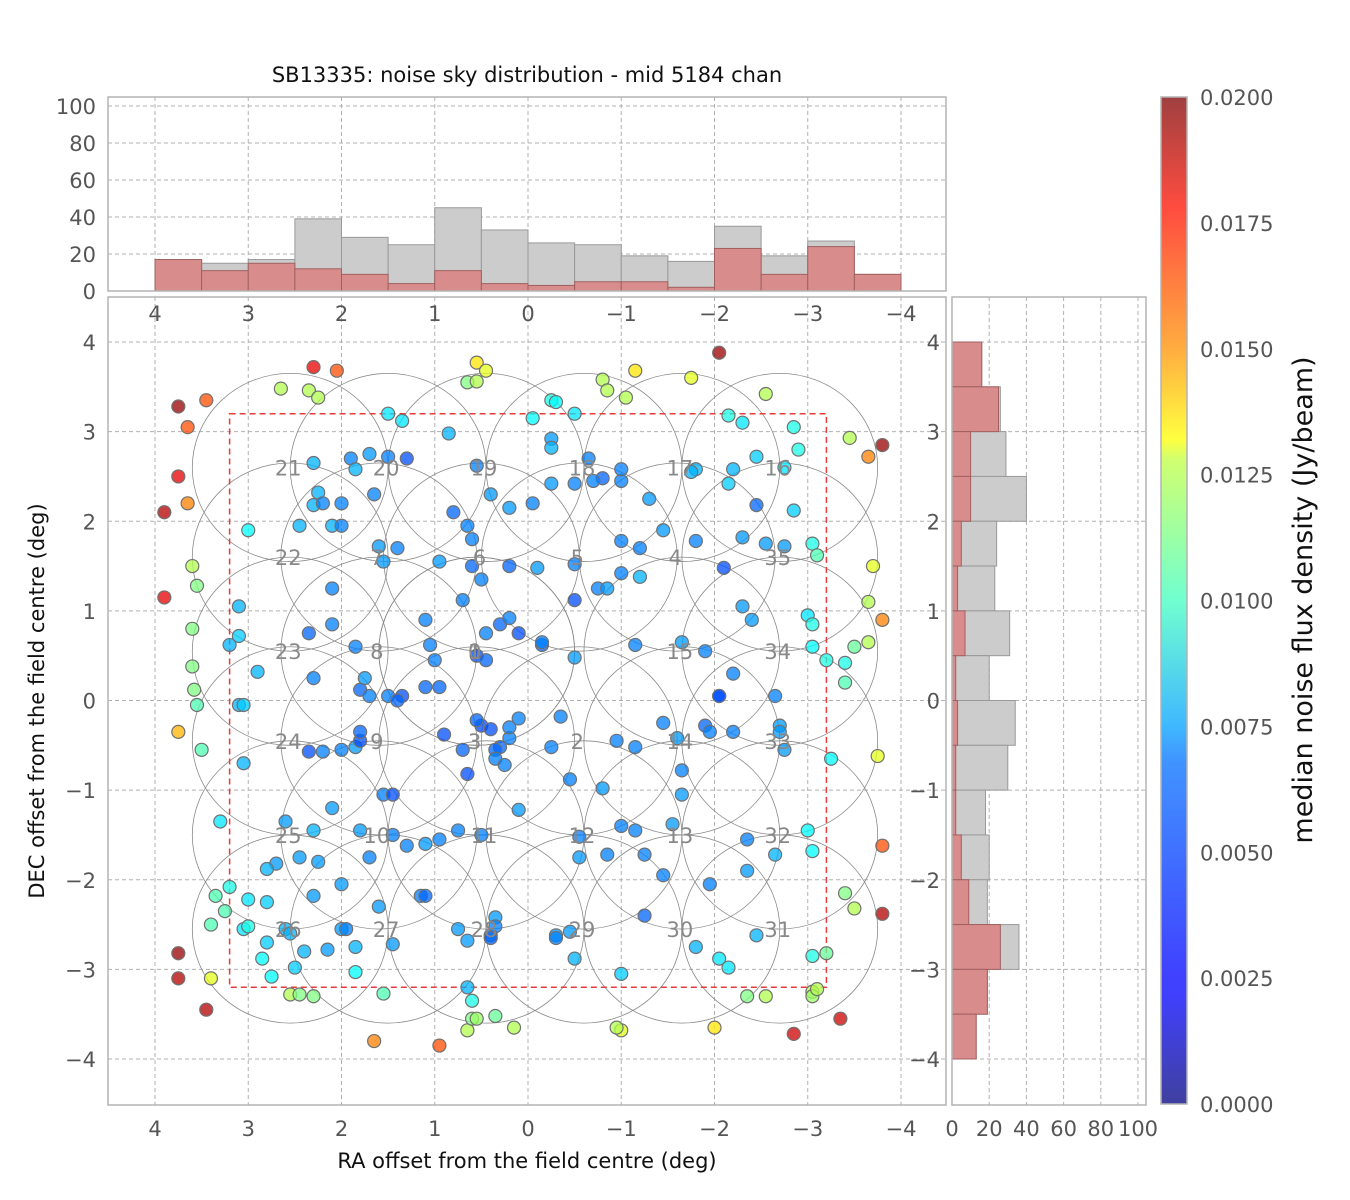 The image size is (1350, 1200). What do you see at coordinates (968, 812) in the screenshot?
I see `right-hist-bar-all` at bounding box center [968, 812].